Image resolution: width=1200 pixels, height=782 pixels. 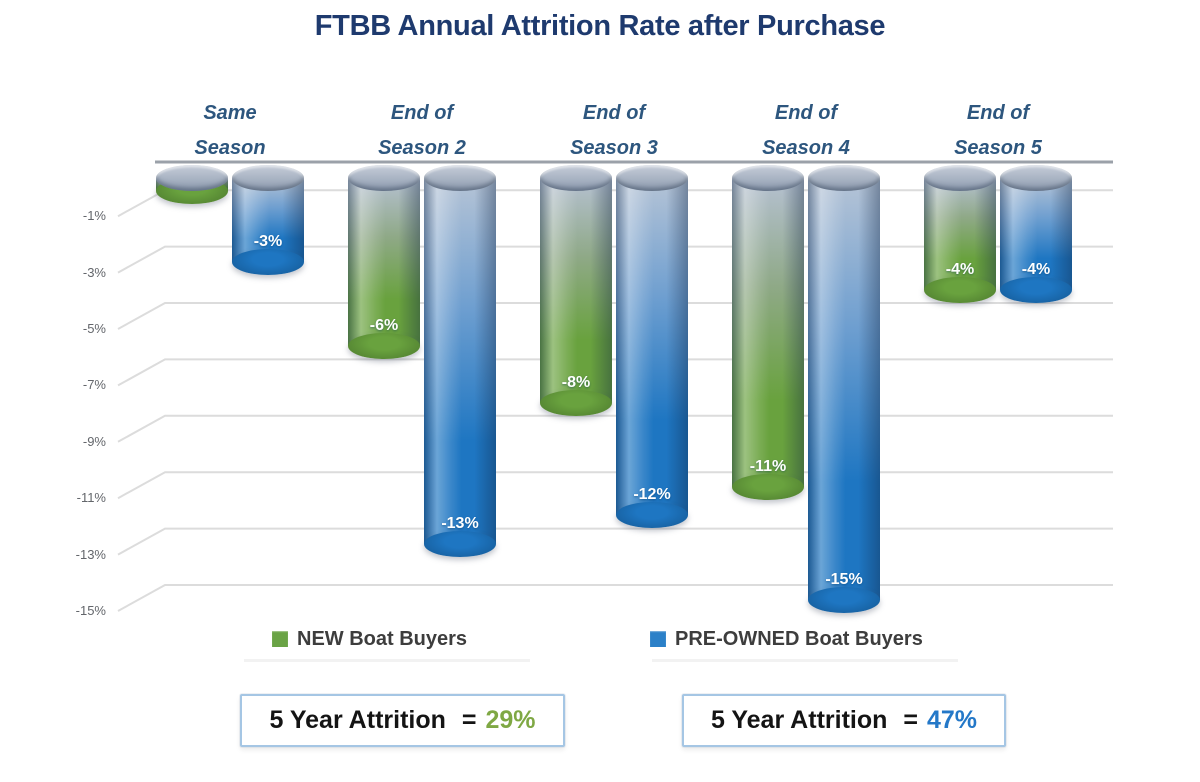 I want to click on cylinder-bar-new-cat5: -4%, so click(x=960, y=234).